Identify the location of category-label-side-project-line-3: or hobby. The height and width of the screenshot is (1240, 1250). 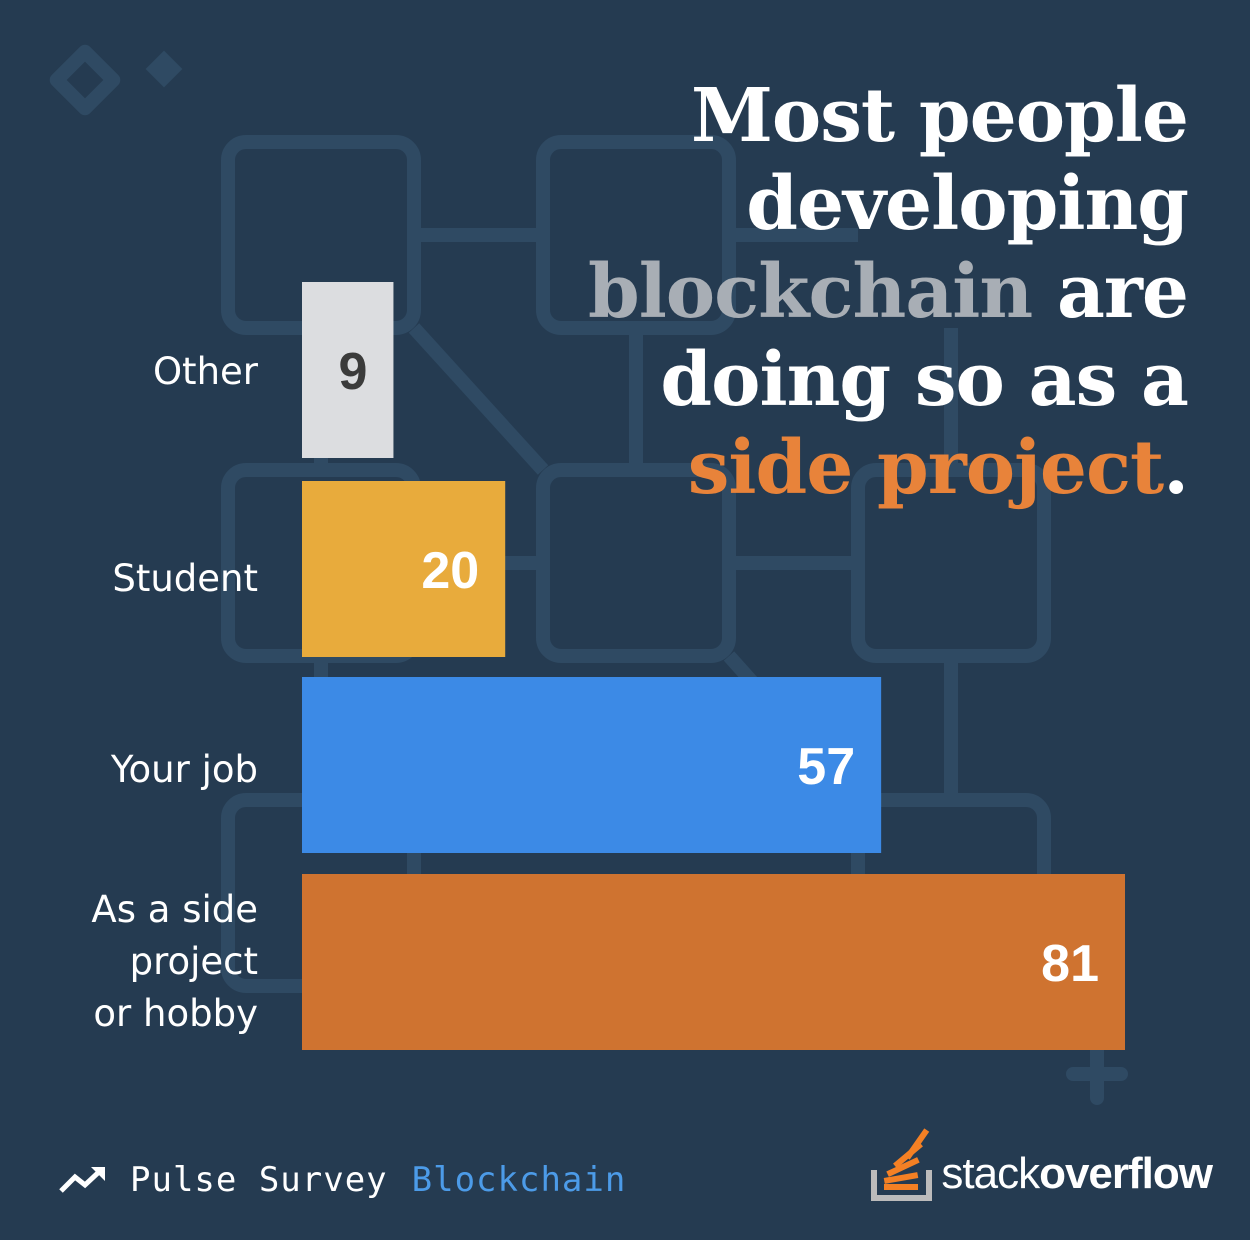
(175, 1013).